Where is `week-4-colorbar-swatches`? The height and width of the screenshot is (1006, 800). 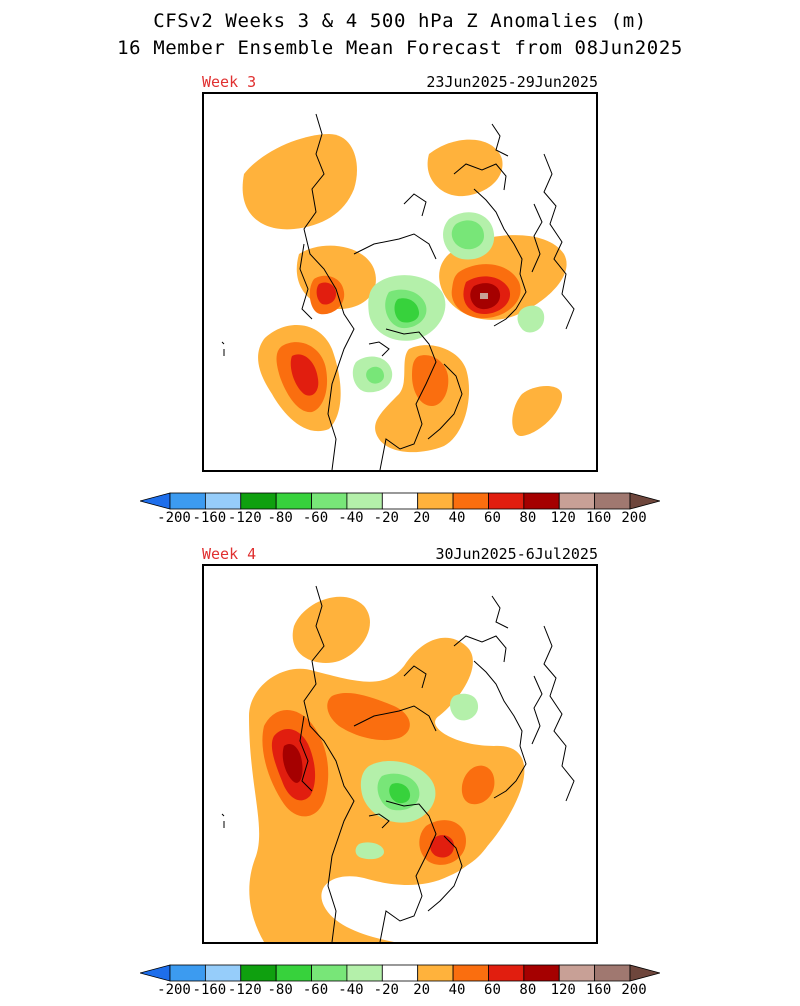 week-4-colorbar-swatches is located at coordinates (400, 973).